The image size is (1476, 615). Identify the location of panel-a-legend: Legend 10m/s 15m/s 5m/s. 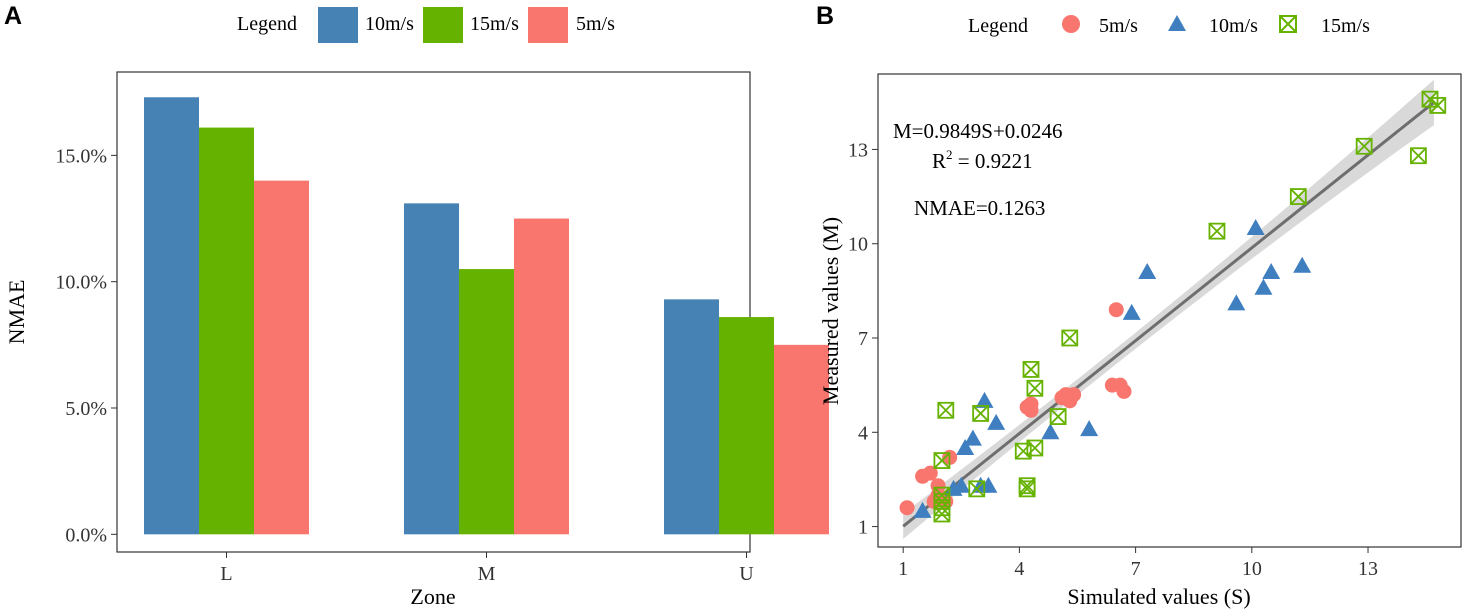
(426, 25).